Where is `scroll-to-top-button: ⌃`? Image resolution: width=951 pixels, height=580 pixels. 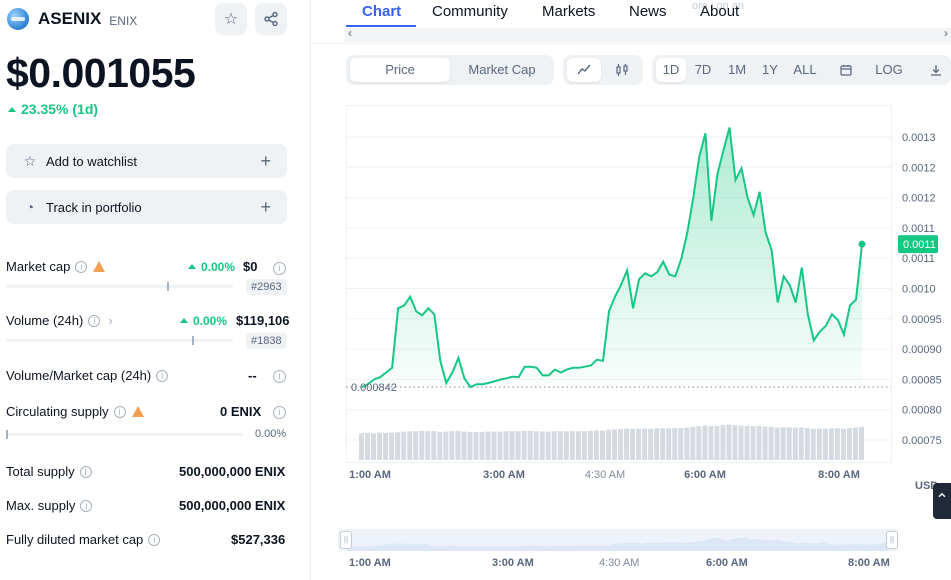 scroll-to-top-button: ⌃ is located at coordinates (942, 501).